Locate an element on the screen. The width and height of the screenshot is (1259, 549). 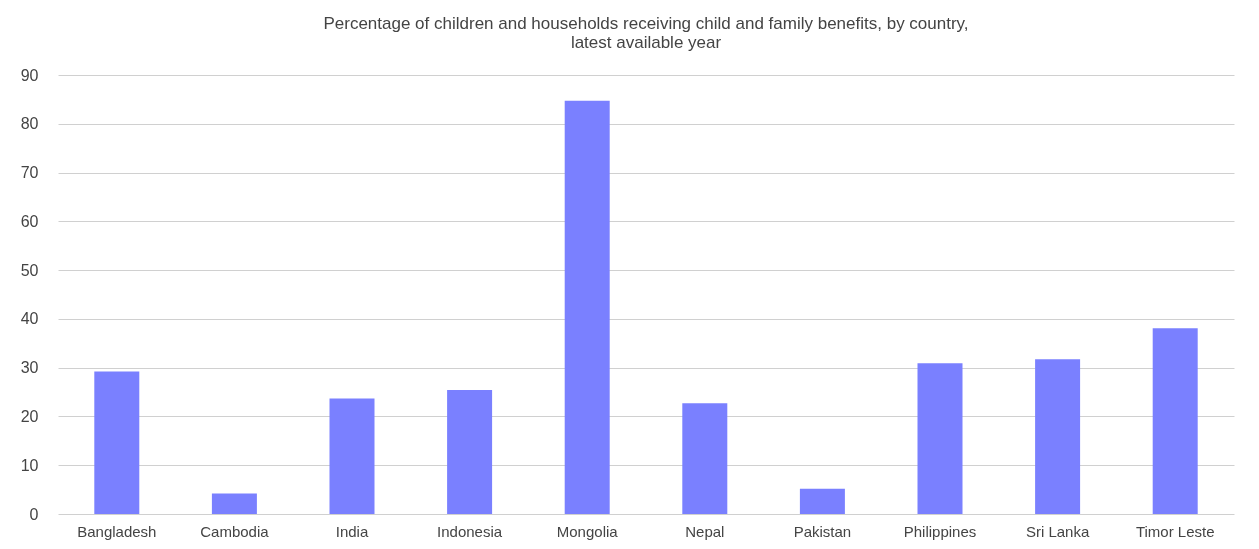
y-tick-label: 20 is located at coordinates (29, 416).